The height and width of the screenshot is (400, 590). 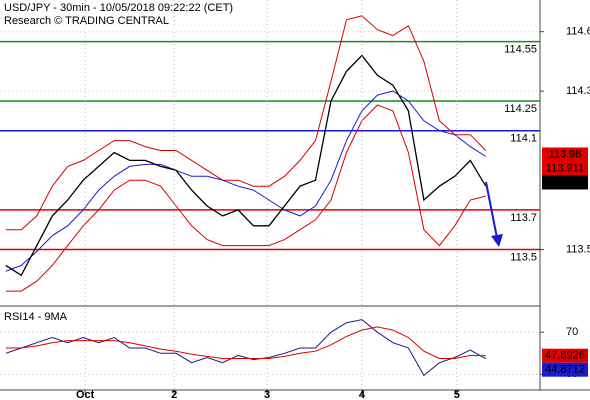 What do you see at coordinates (267, 394) in the screenshot?
I see `x-tick-label: 3` at bounding box center [267, 394].